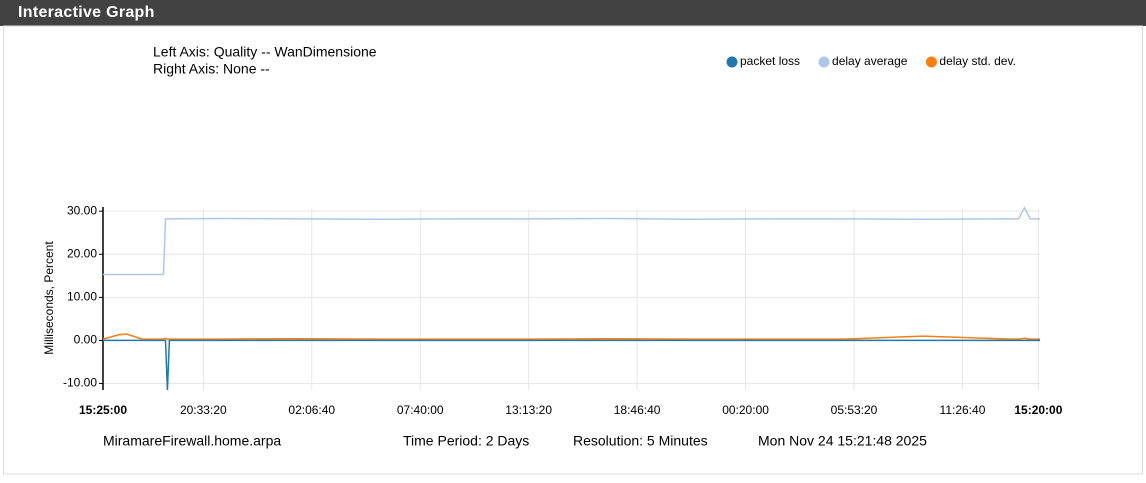 This screenshot has width=1146, height=483. What do you see at coordinates (1038, 410) in the screenshot?
I see `x-tick-label: 15:20:00` at bounding box center [1038, 410].